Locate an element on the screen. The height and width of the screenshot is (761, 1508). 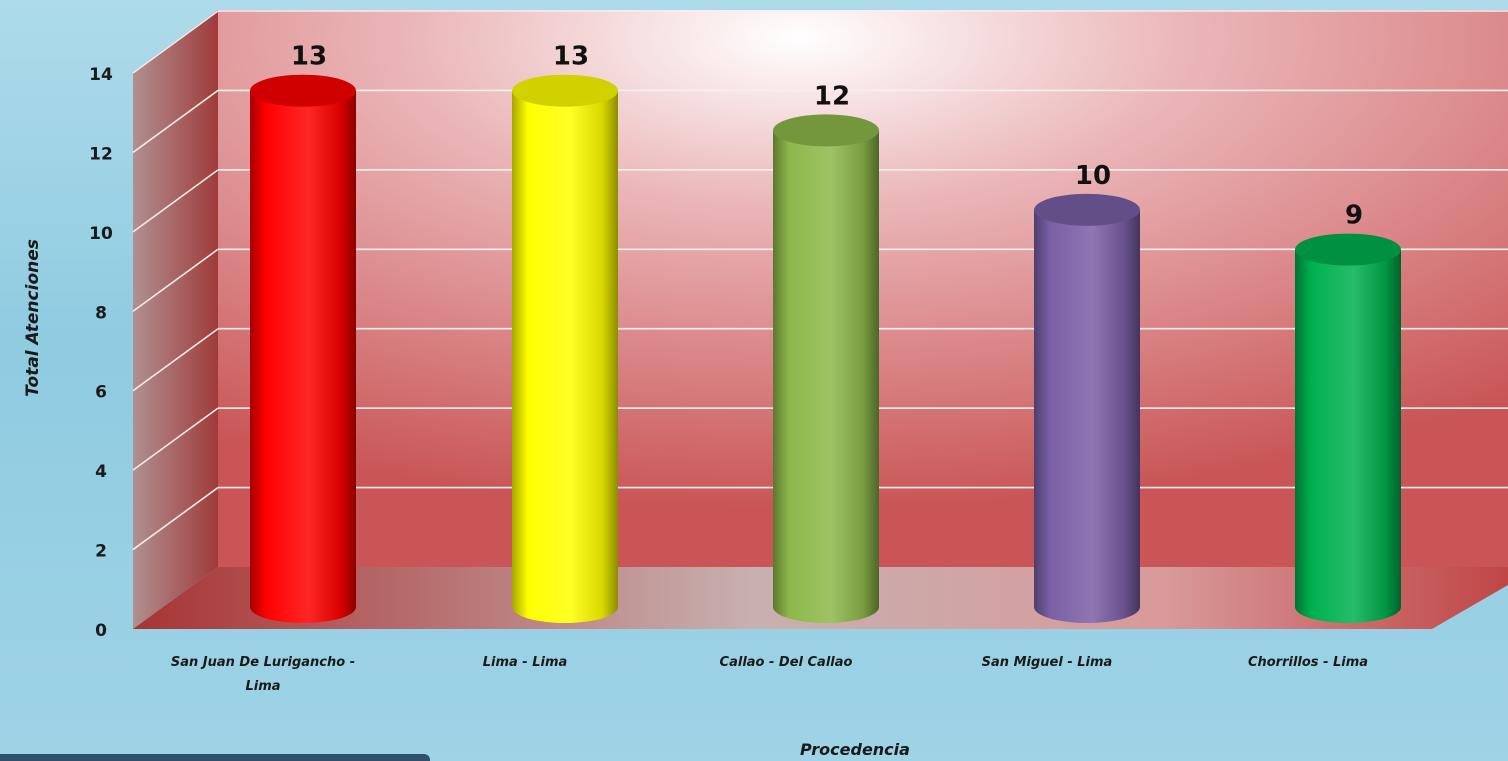
side-wall is located at coordinates (175, 319).